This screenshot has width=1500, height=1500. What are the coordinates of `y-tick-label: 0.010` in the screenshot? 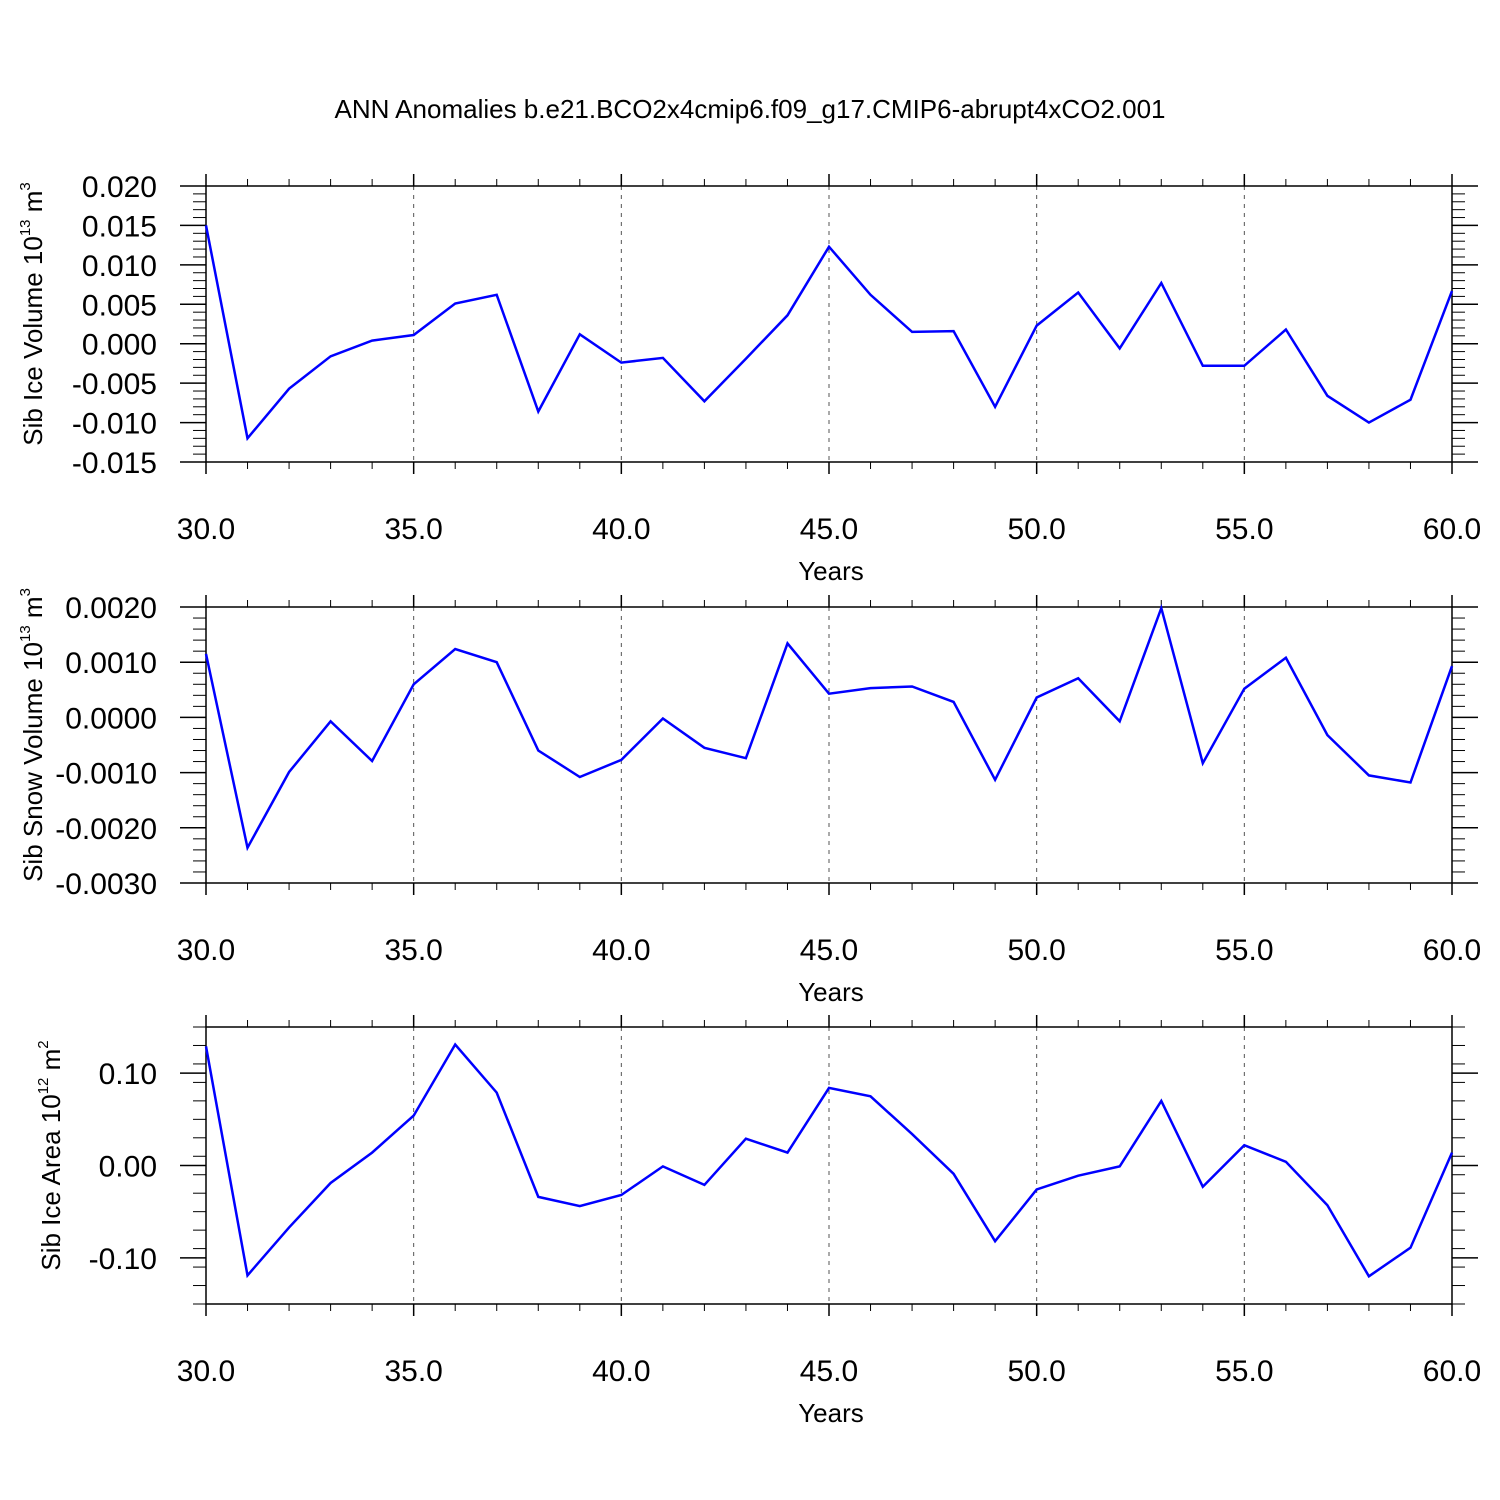 It's located at (119, 266).